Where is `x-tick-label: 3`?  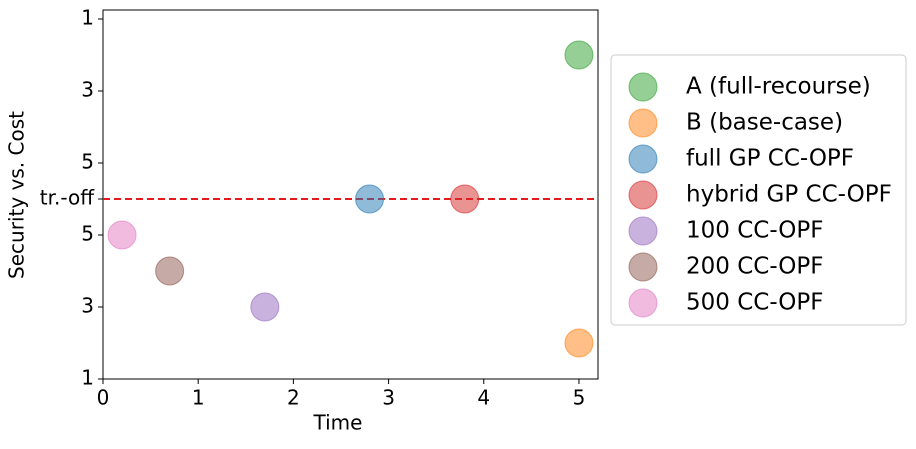 x-tick-label: 3 is located at coordinates (388, 398).